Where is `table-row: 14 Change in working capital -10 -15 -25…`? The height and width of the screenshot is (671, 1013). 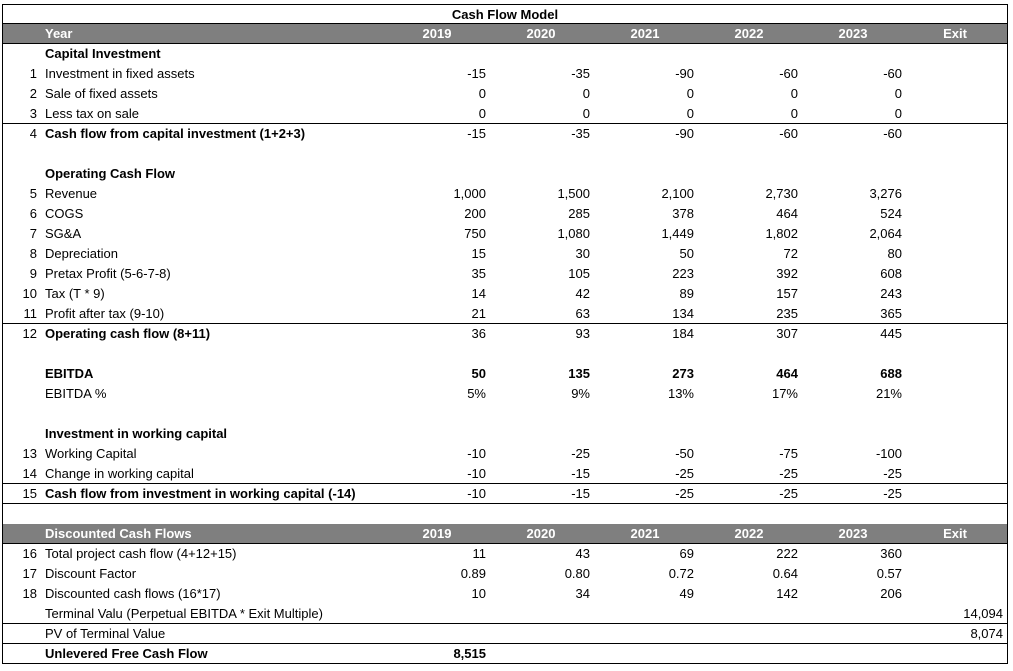
table-row: 14 Change in working capital -10 -15 -25… is located at coordinates (505, 474).